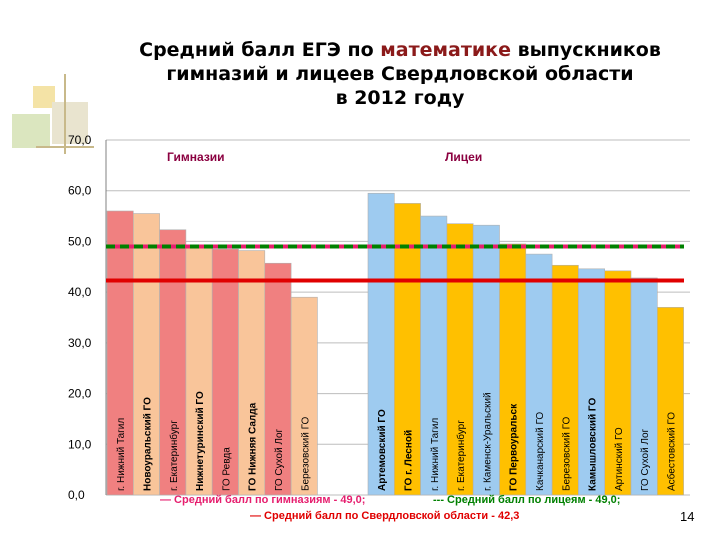 Image resolution: width=720 pixels, height=540 pixels. What do you see at coordinates (260, 50) in the screenshot?
I see `title-line1-pre: Средний балл ЕГЭ по` at bounding box center [260, 50].